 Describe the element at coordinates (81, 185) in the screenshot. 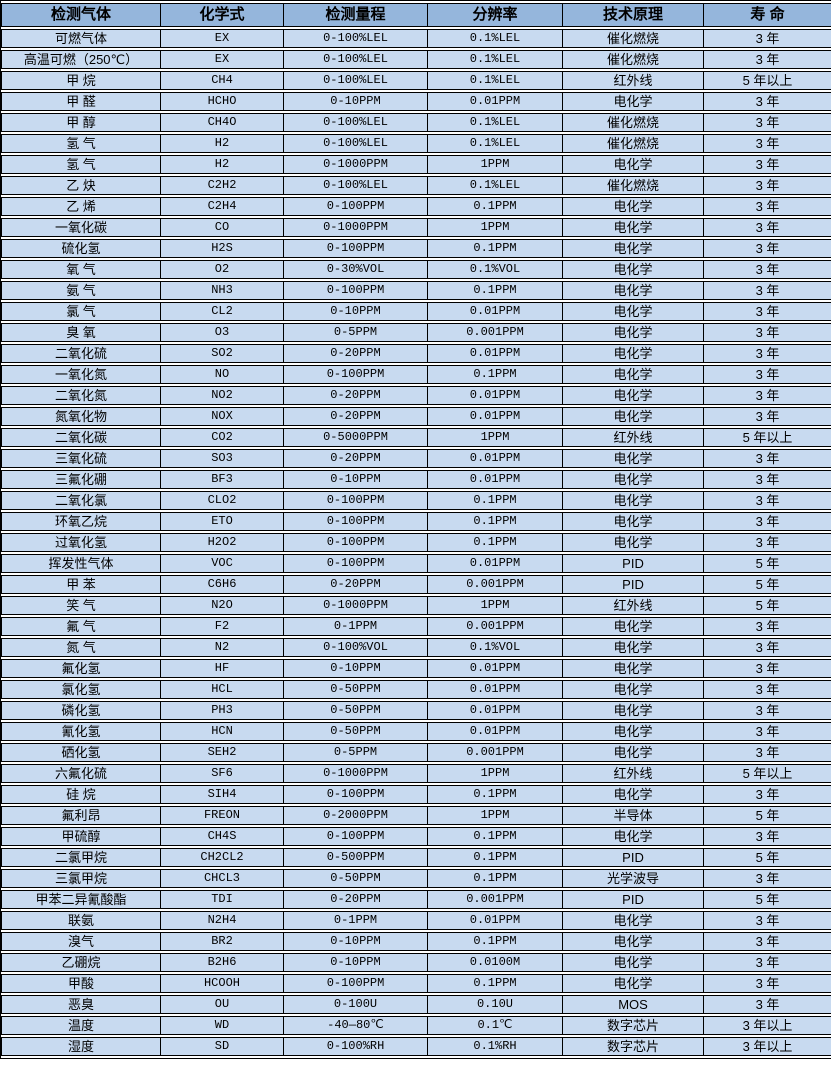

I see `cell-gas-name: 乙 炔` at that location.